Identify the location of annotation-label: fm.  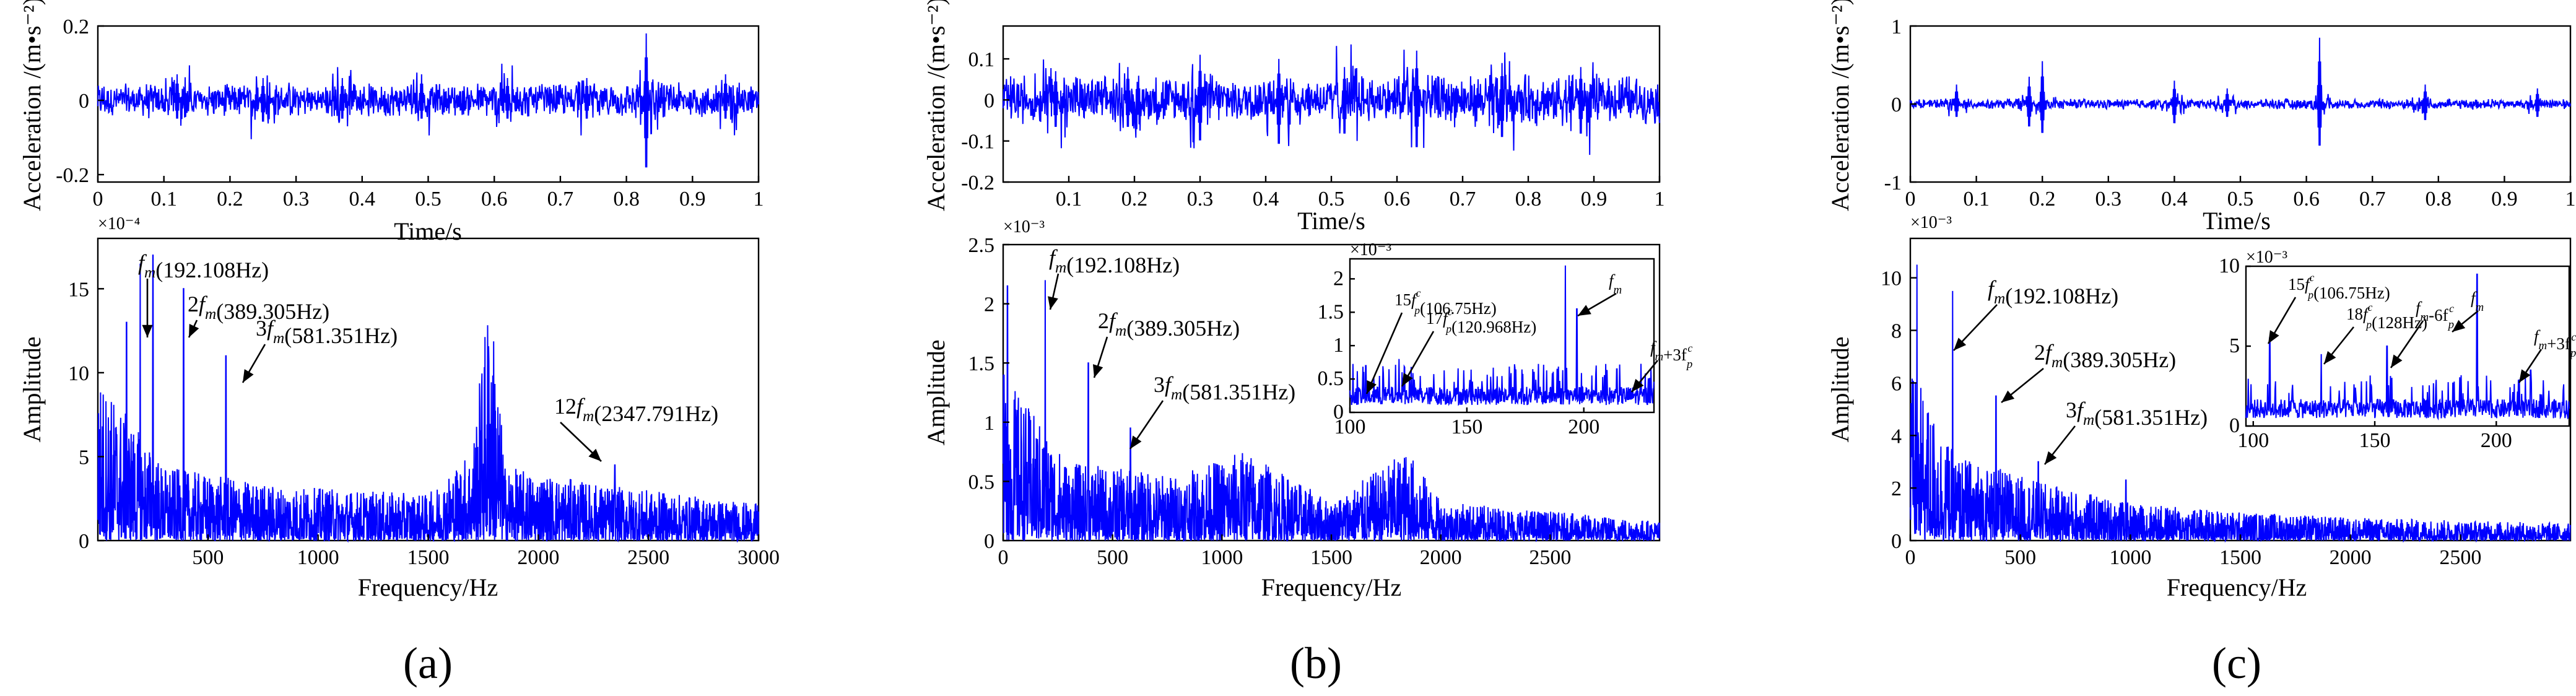
(1615, 284).